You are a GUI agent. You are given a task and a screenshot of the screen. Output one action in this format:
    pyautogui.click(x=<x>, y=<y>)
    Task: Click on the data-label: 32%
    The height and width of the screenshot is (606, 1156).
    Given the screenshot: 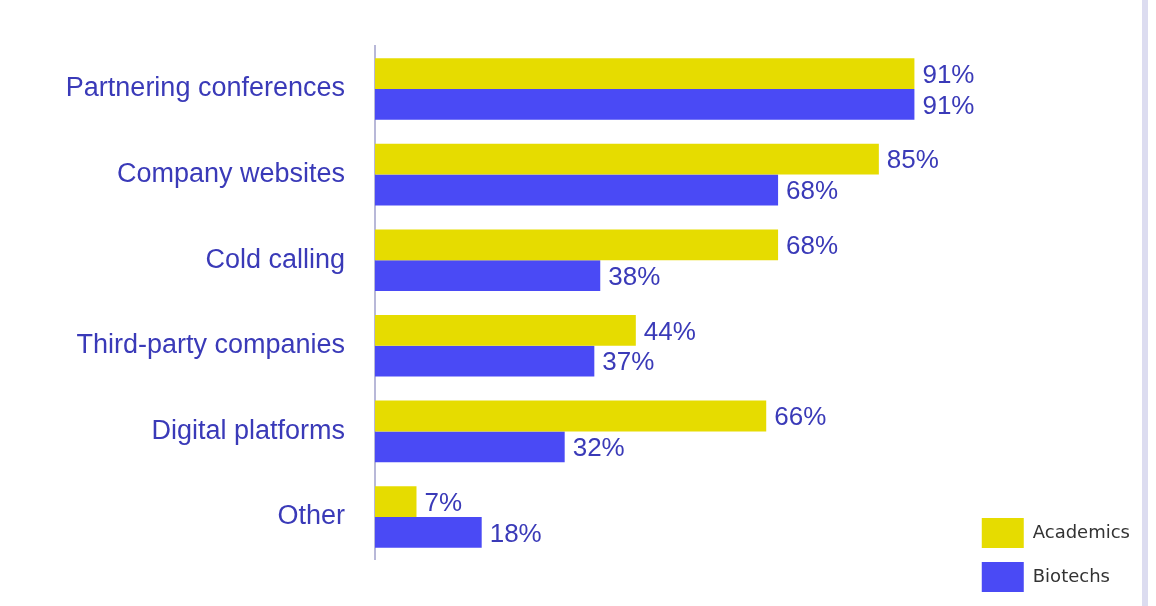 What is the action you would take?
    pyautogui.click(x=598, y=446)
    